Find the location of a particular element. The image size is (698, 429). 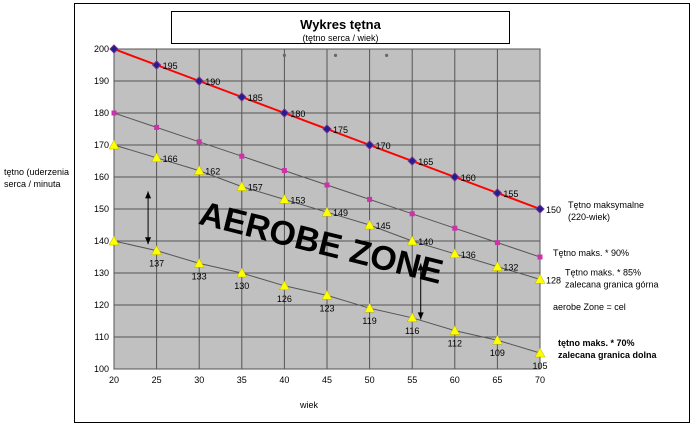

x-tick-label: 20 is located at coordinates (114, 380).